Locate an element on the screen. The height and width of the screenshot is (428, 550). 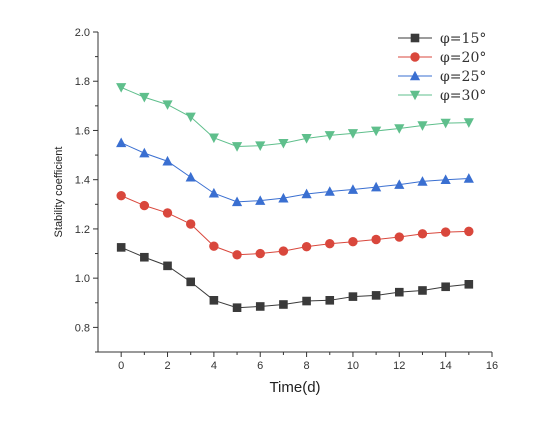
y-tick-label: 1.6 is located at coordinates (82, 131).